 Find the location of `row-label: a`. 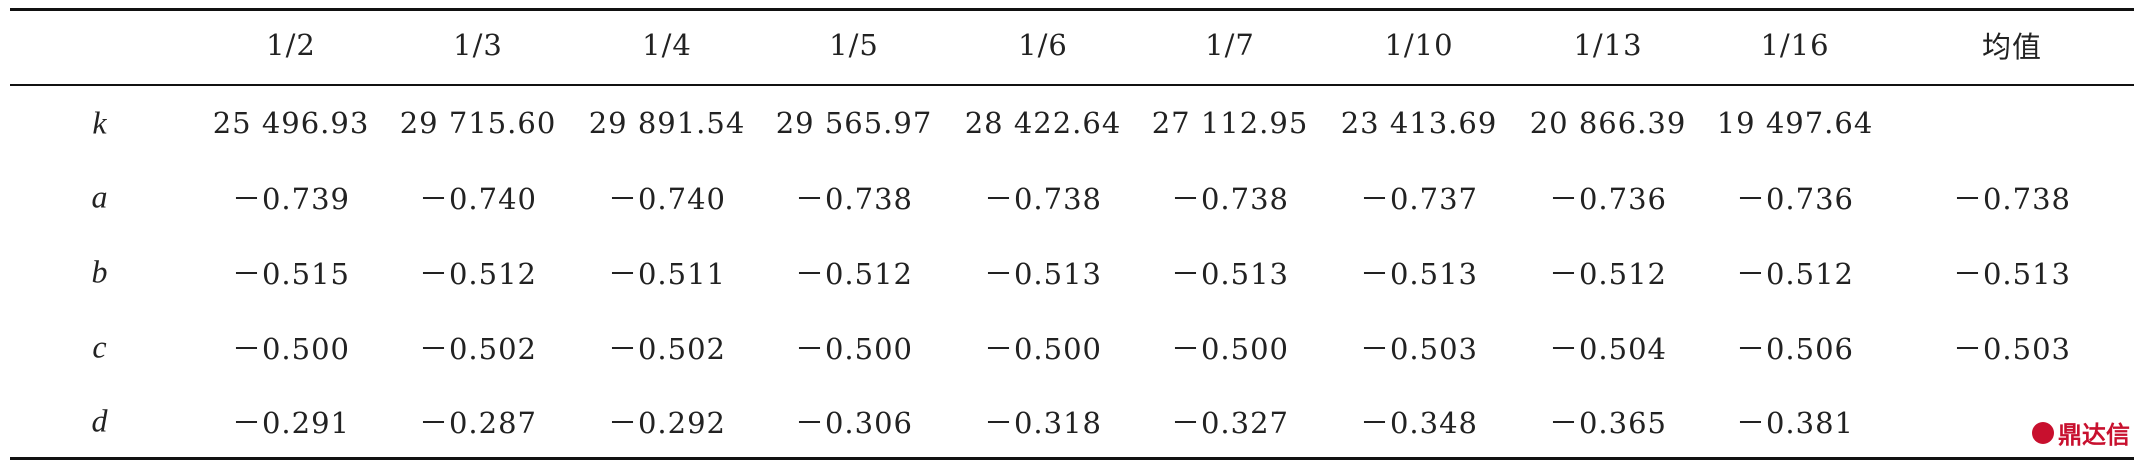

row-label: a is located at coordinates (100, 196).